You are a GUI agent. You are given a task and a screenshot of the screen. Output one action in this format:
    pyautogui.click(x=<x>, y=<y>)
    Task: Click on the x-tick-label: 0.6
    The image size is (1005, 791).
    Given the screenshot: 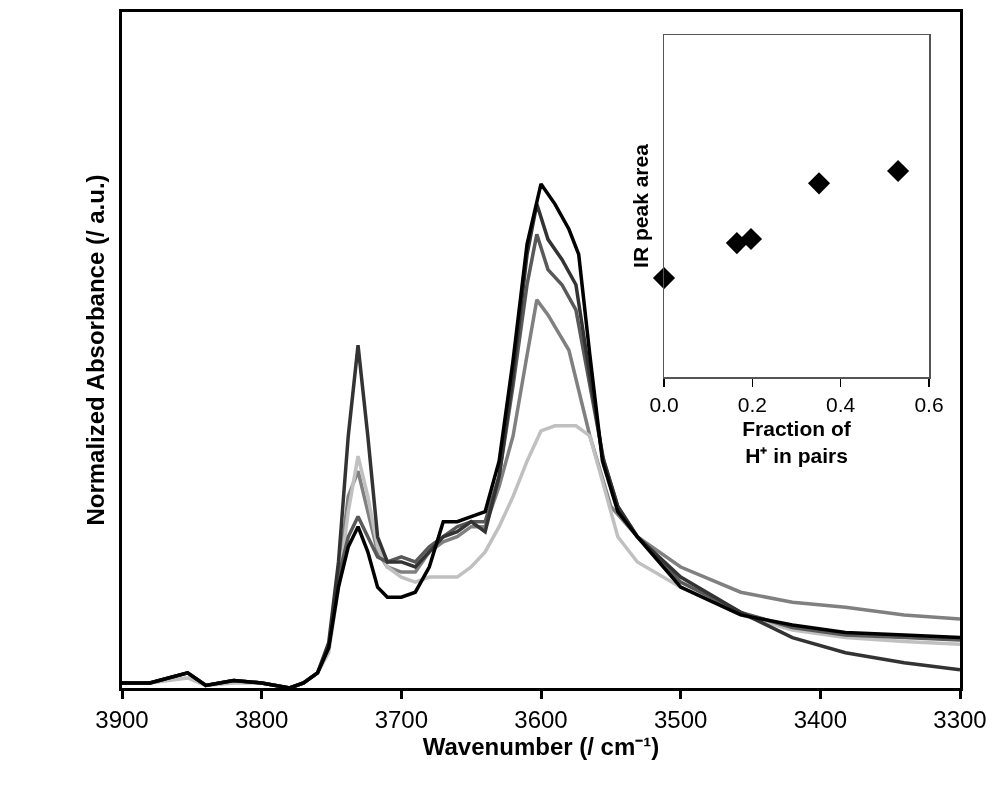 What is the action you would take?
    pyautogui.click(x=929, y=404)
    